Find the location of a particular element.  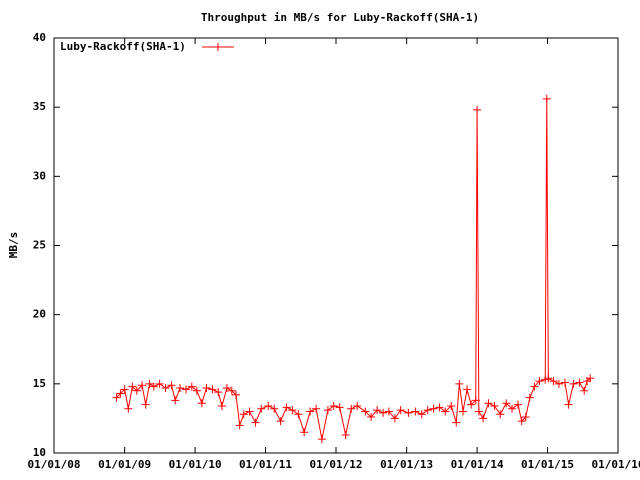

legend-marker is located at coordinates (218, 47).